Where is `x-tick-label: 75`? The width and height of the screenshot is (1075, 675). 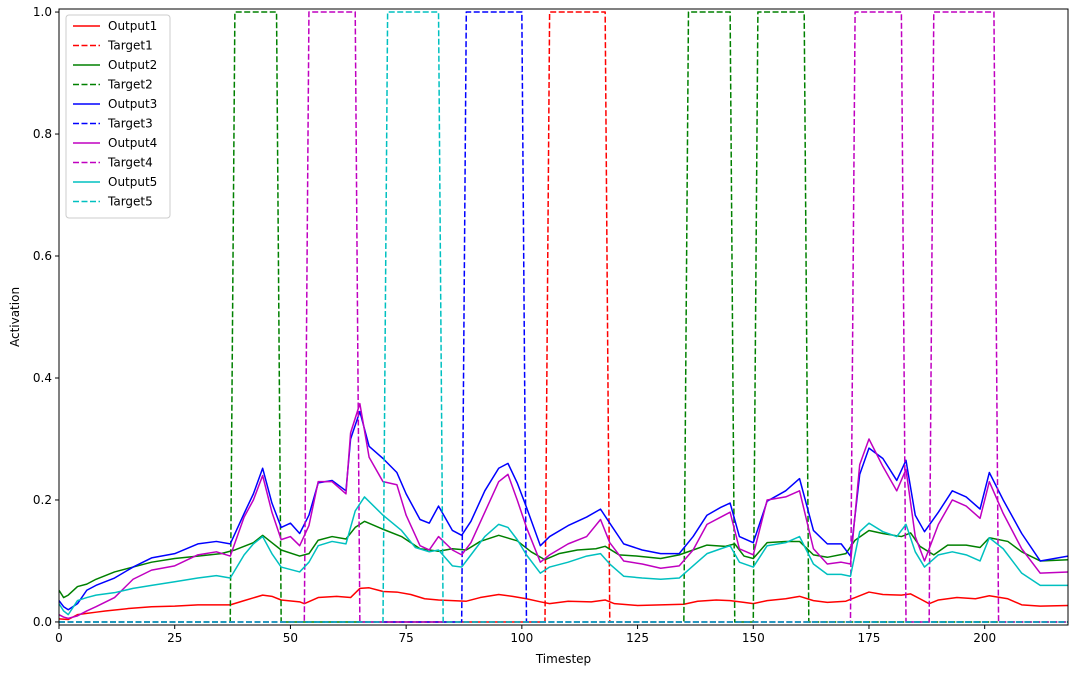
x-tick-label: 75 is located at coordinates (405, 638).